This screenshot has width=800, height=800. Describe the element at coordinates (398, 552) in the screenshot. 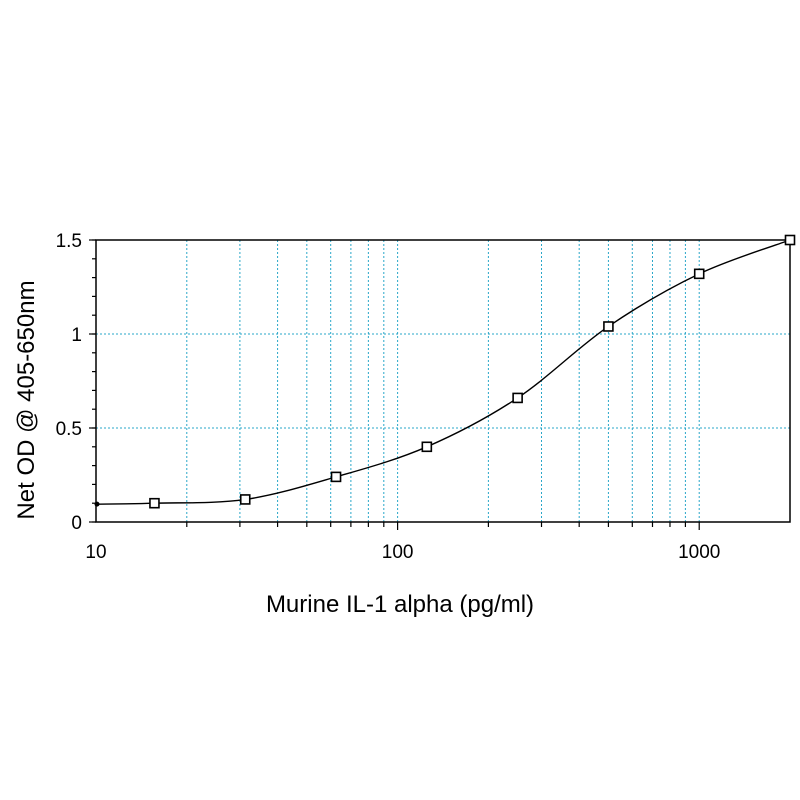

I see `x-tick-label: 100` at that location.